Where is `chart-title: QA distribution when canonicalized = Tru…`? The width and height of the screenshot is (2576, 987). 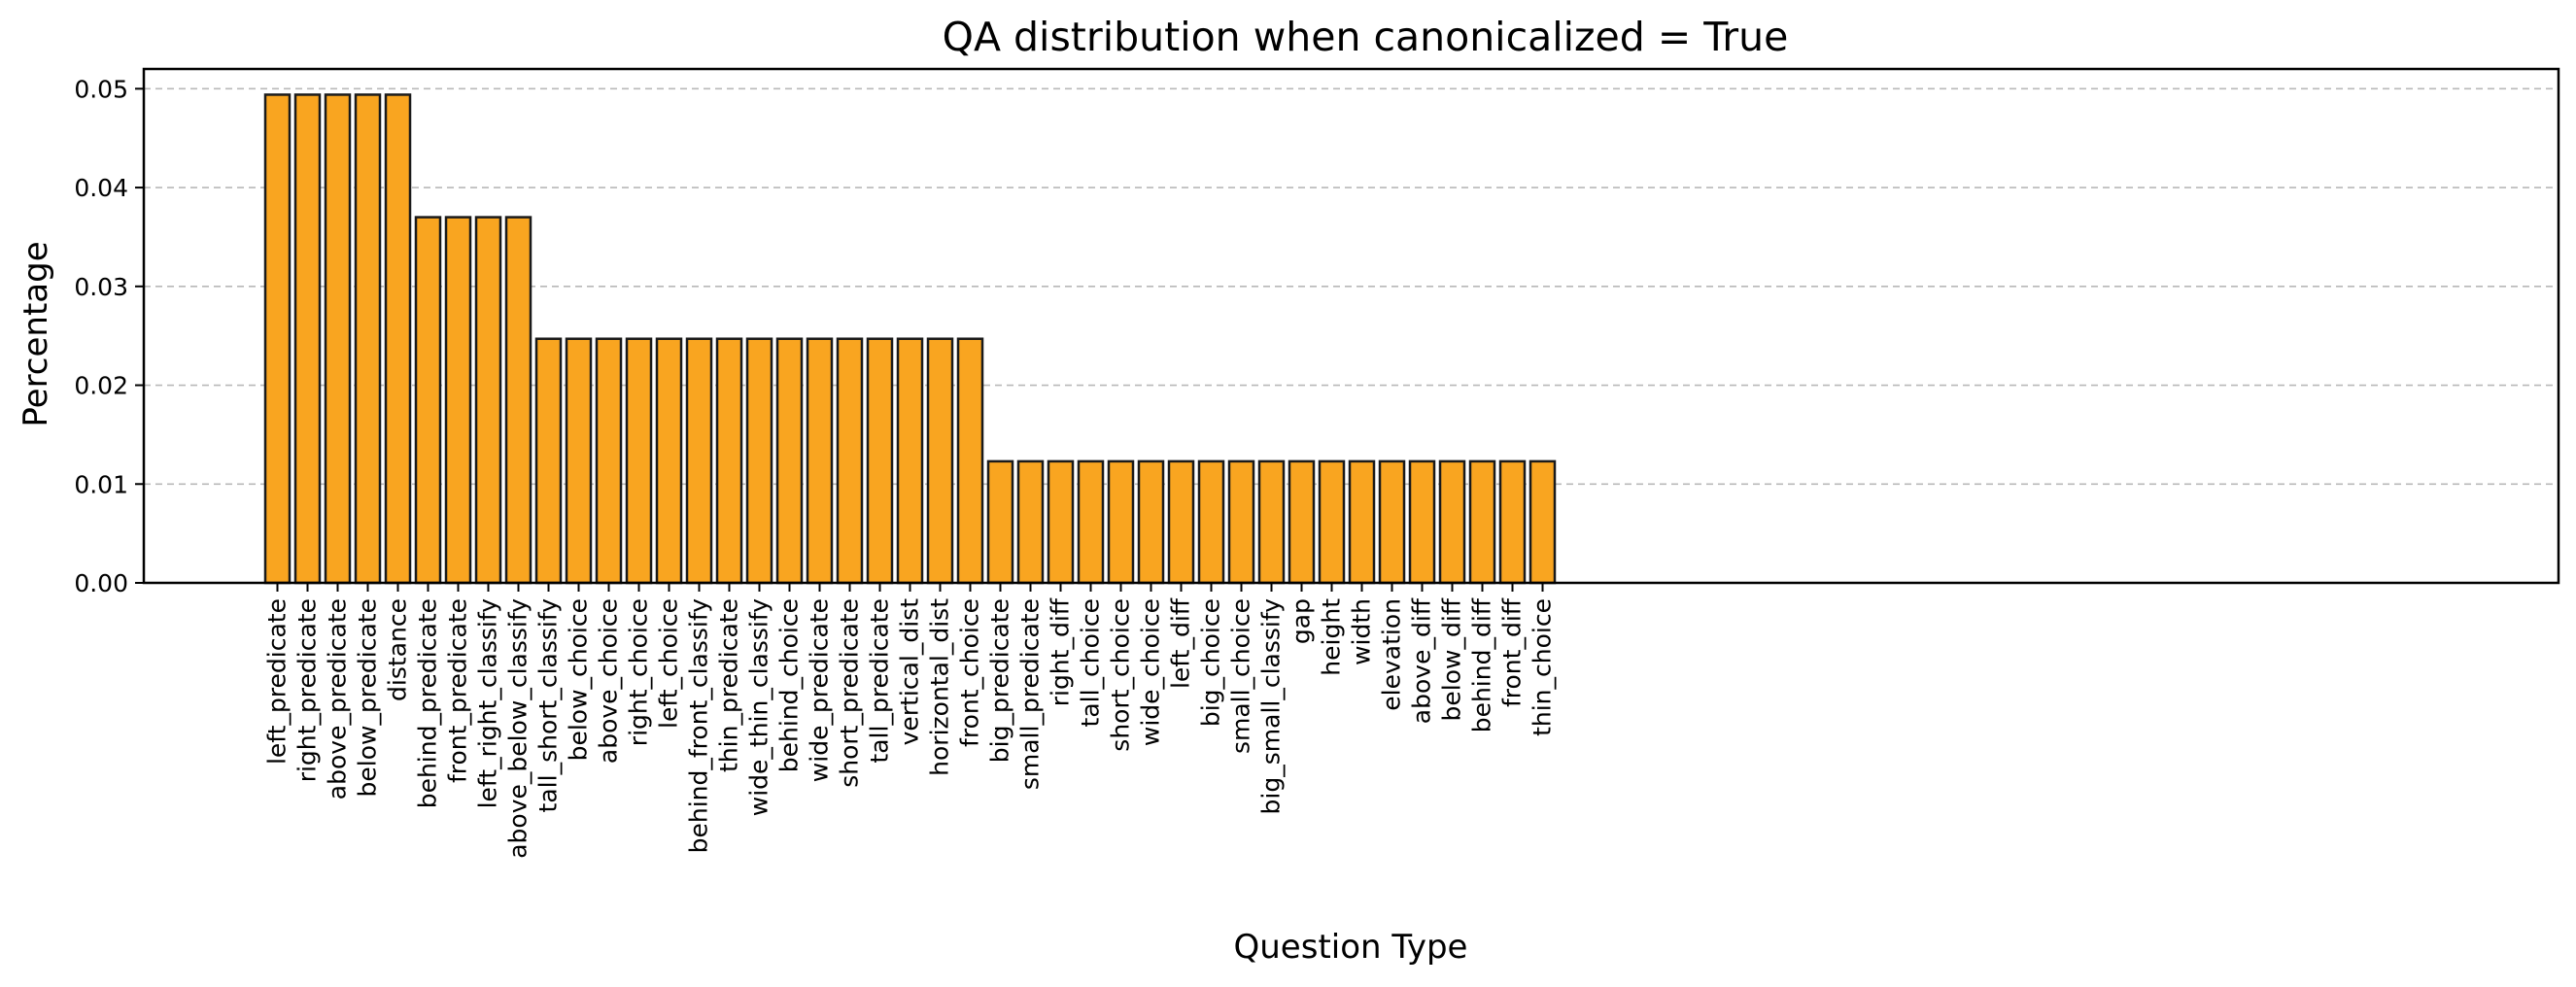 chart-title: QA distribution when canonicalized = Tru… is located at coordinates (1366, 37).